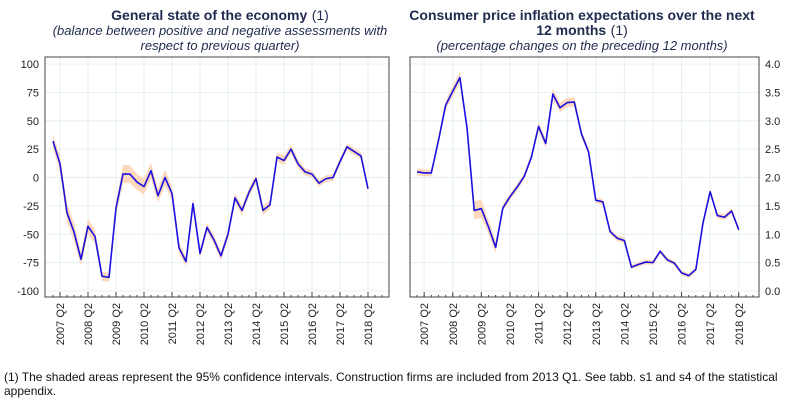 Image resolution: width=800 pixels, height=400 pixels. What do you see at coordinates (568, 324) in the screenshot?
I see `right-xtick-label: 2012 Q2` at bounding box center [568, 324].